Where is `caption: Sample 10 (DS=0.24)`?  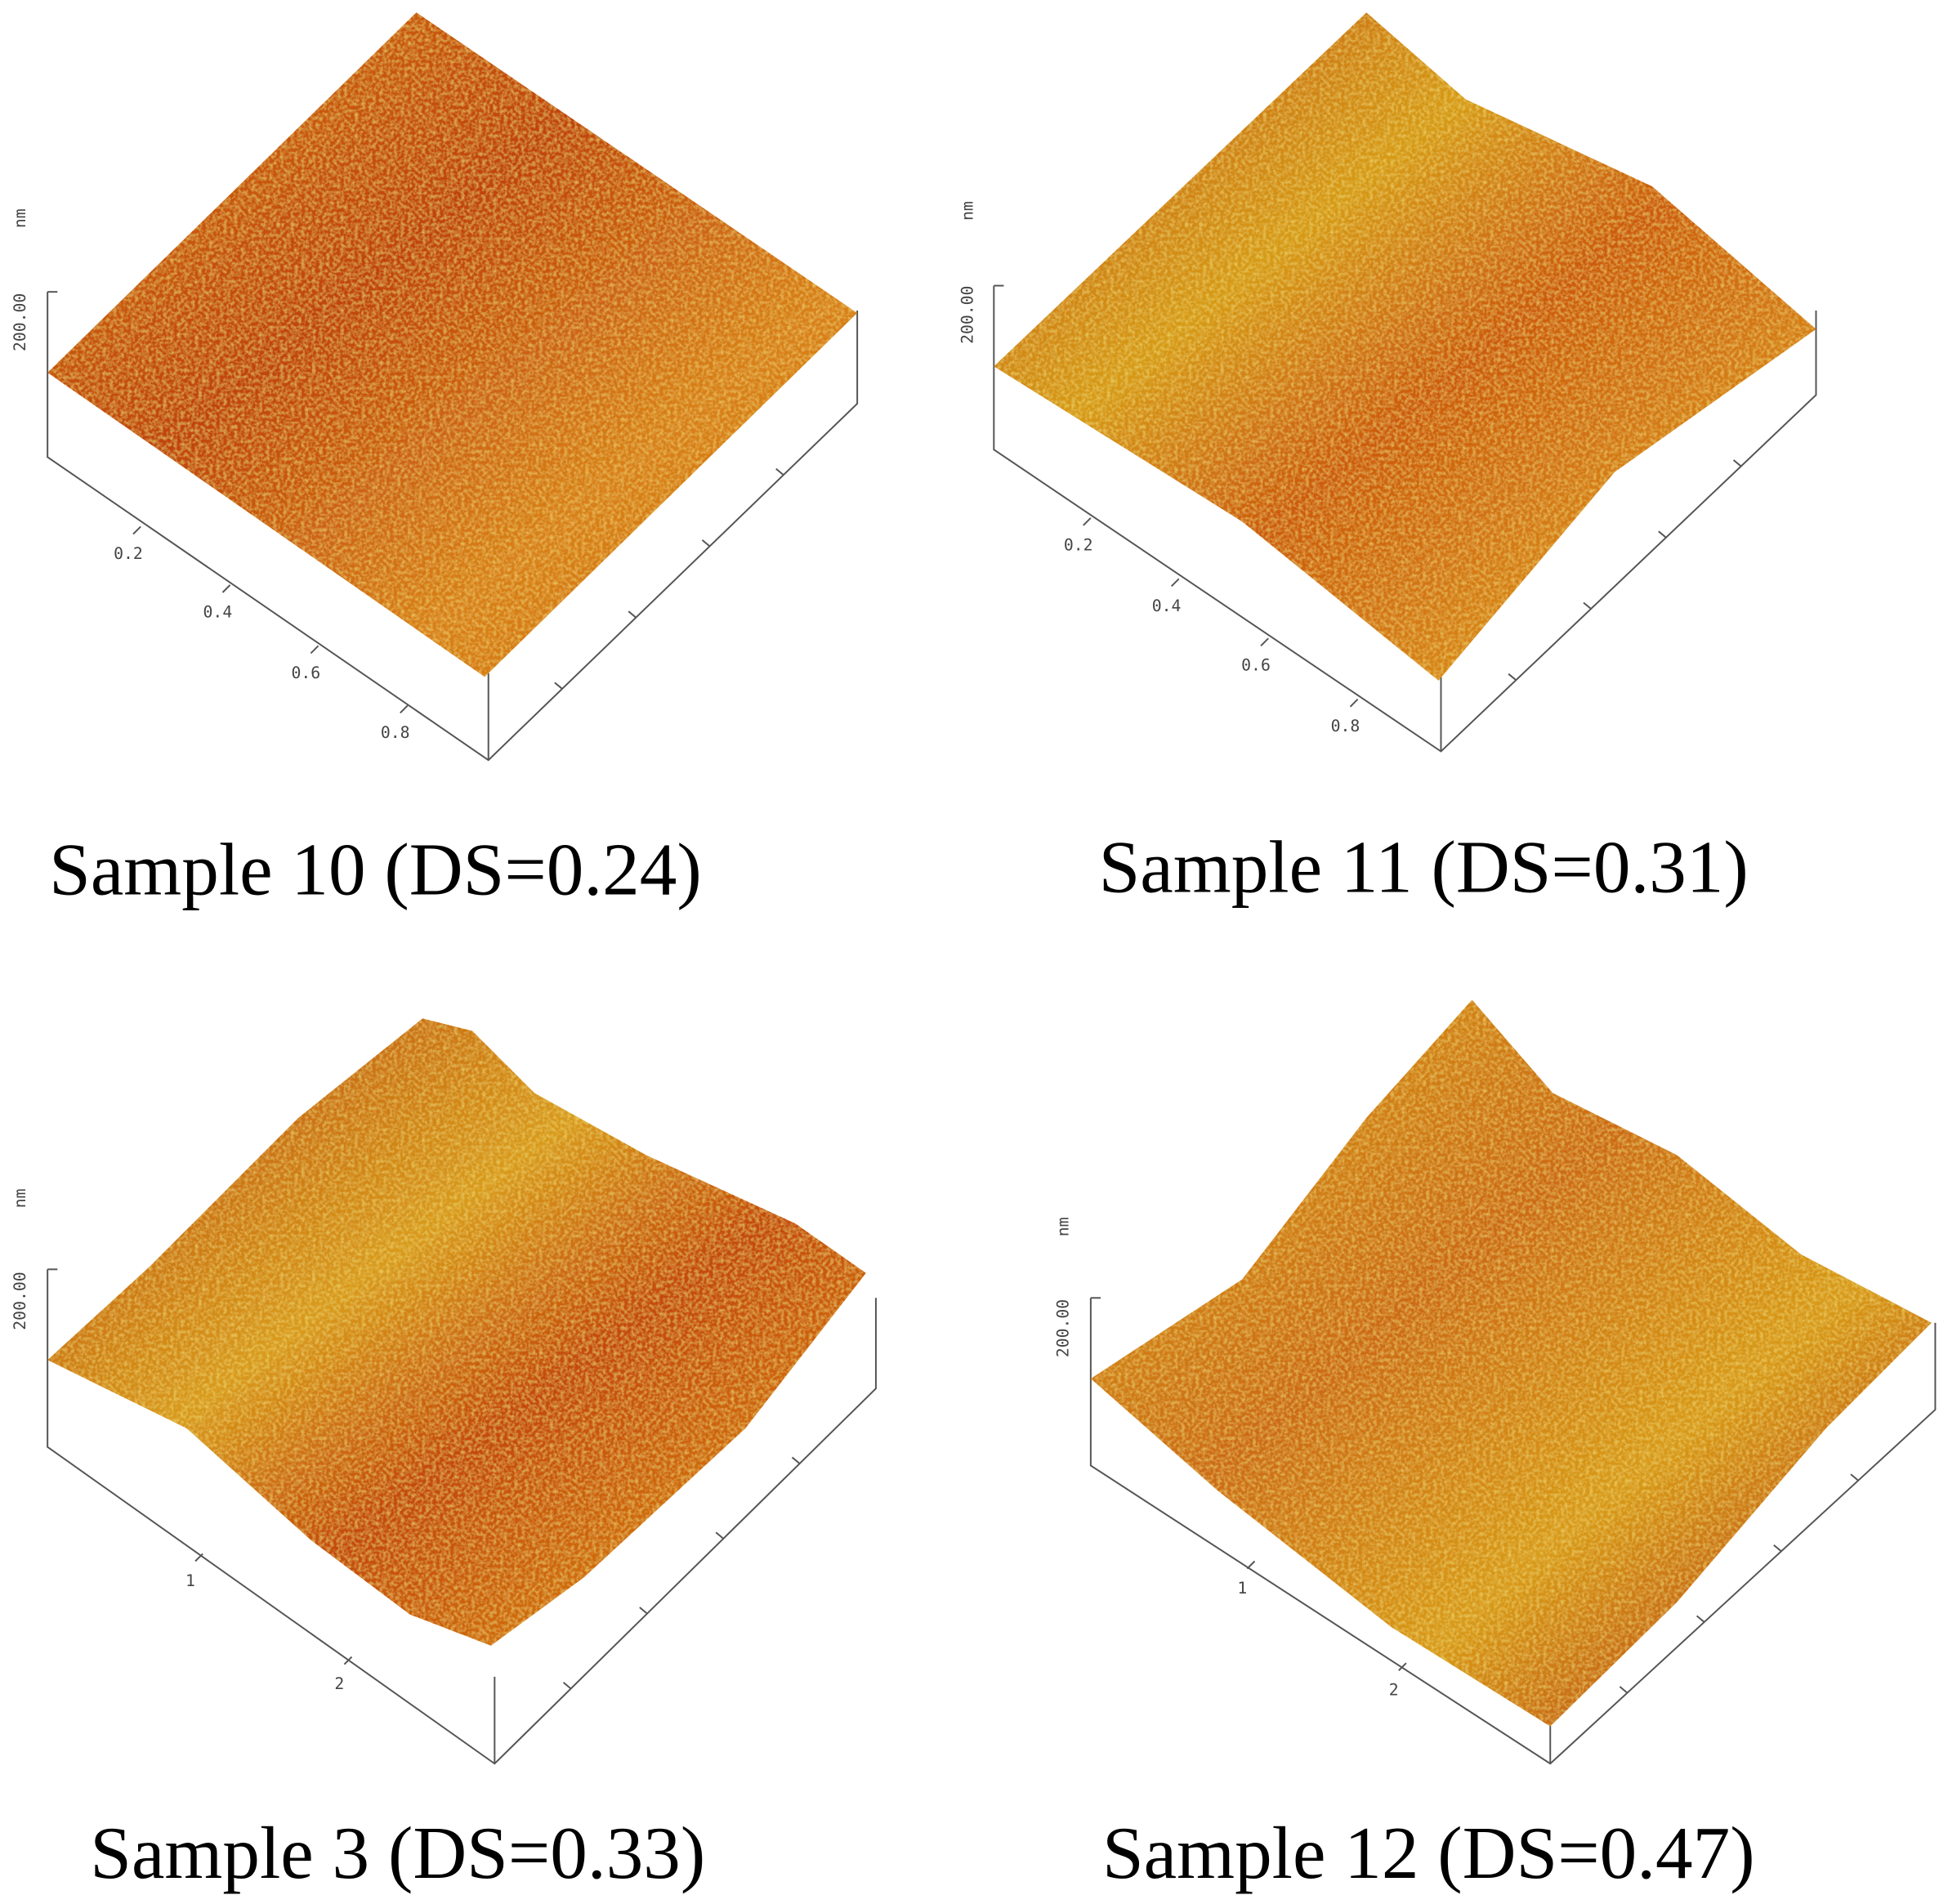
caption: Sample 10 (DS=0.24) is located at coordinates (375, 869).